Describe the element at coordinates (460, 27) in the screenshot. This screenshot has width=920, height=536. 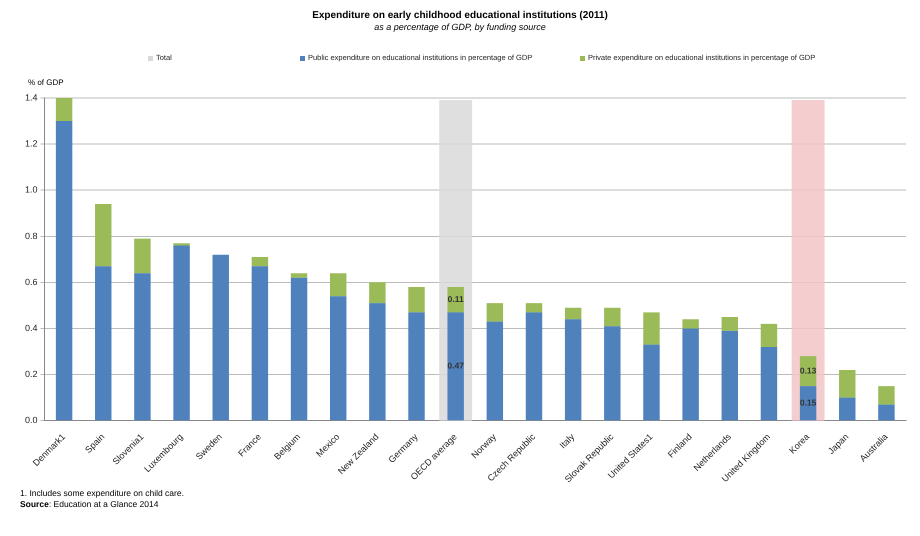
I see `chart-subtitle: as a percentage of GDP, by funding source` at that location.